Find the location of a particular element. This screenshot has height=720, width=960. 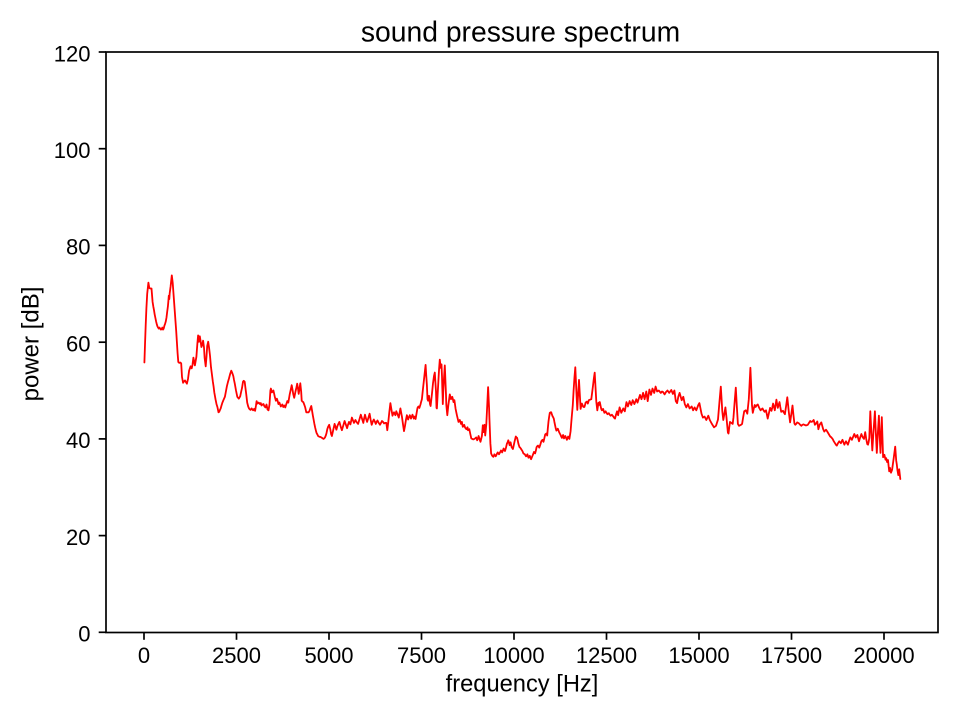

svg-text: 7500 is located at coordinates (421, 655).